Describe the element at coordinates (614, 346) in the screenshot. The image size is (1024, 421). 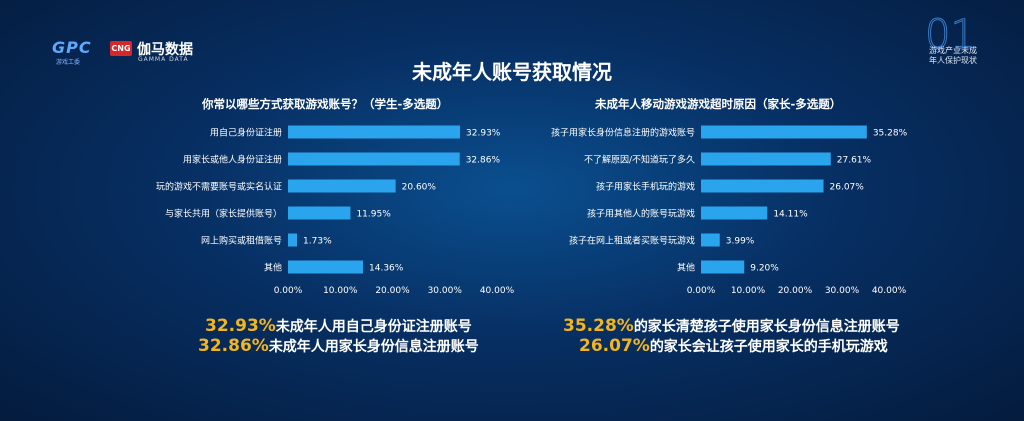
I see `highlight-pct: 26.07%` at that location.